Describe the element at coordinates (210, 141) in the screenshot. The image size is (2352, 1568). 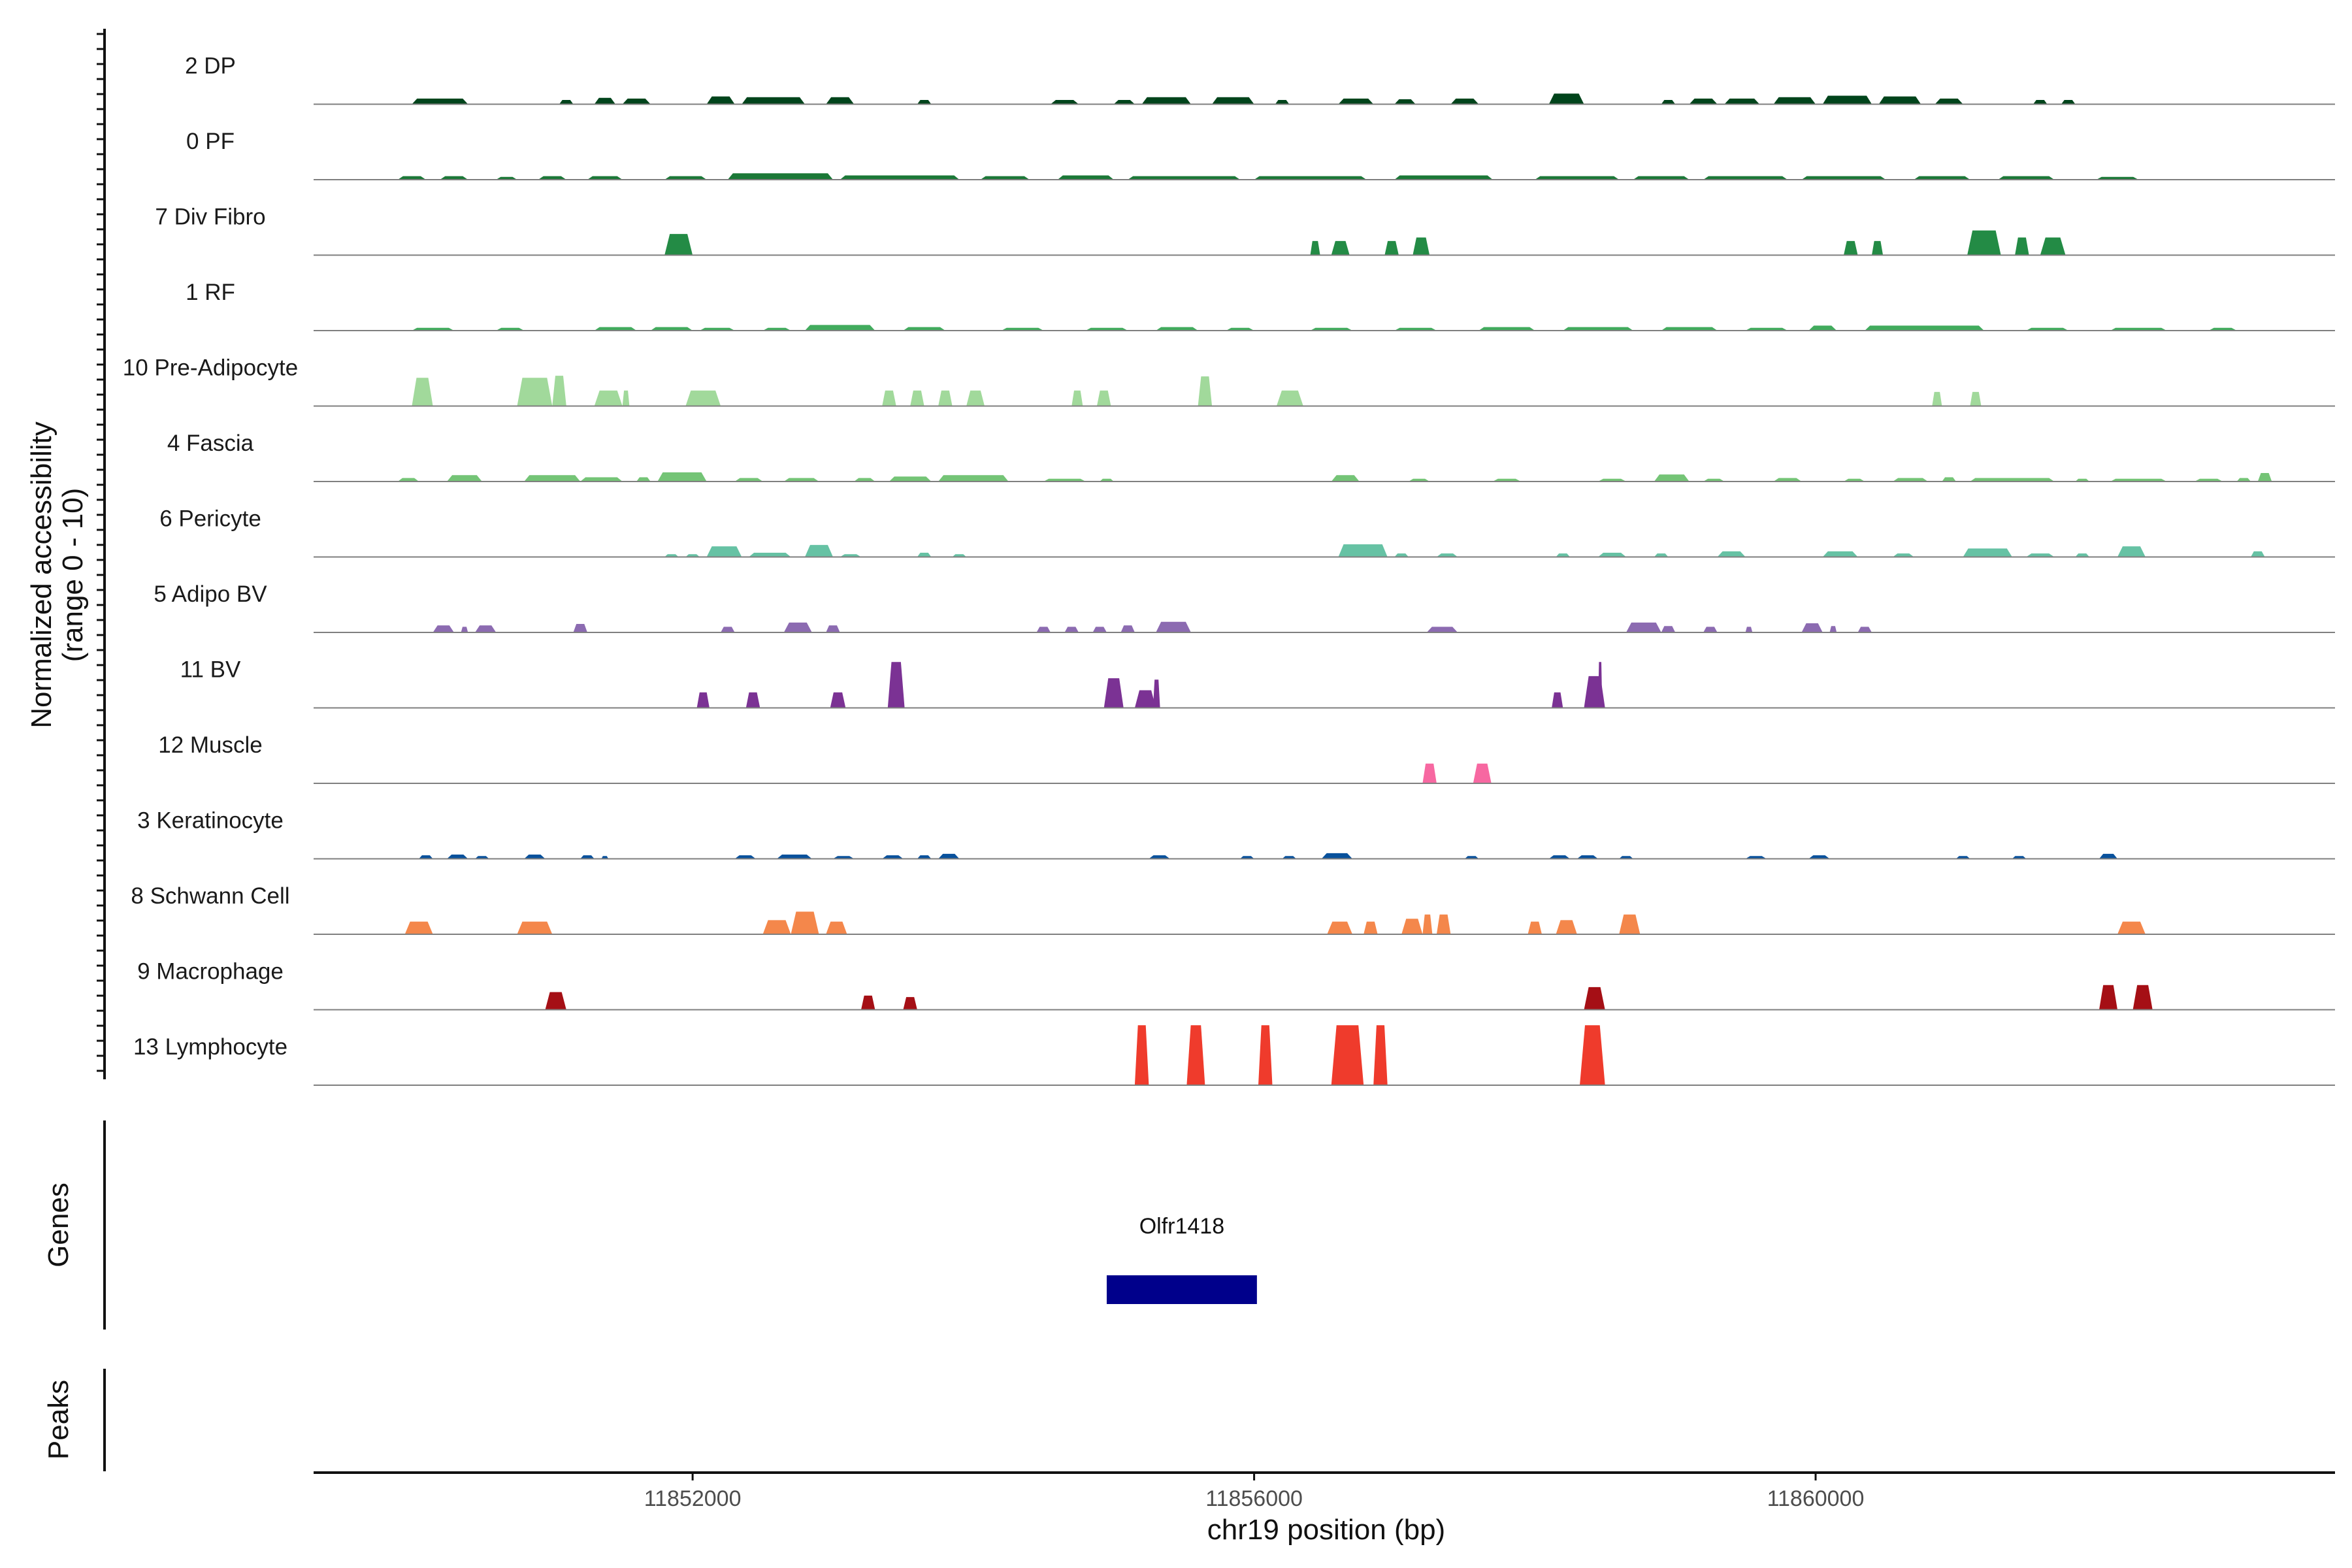
I see `track-label: 0 PF` at that location.